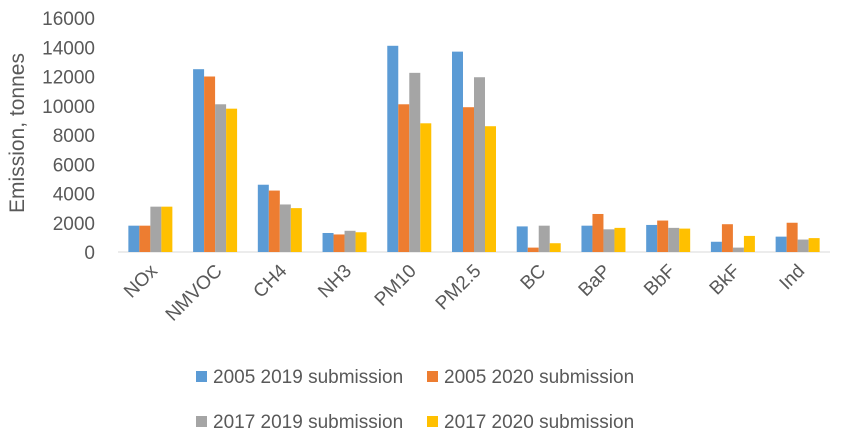 Image resolution: width=850 pixels, height=445 pixels. I want to click on y-tick-label: 6000, so click(74, 165).